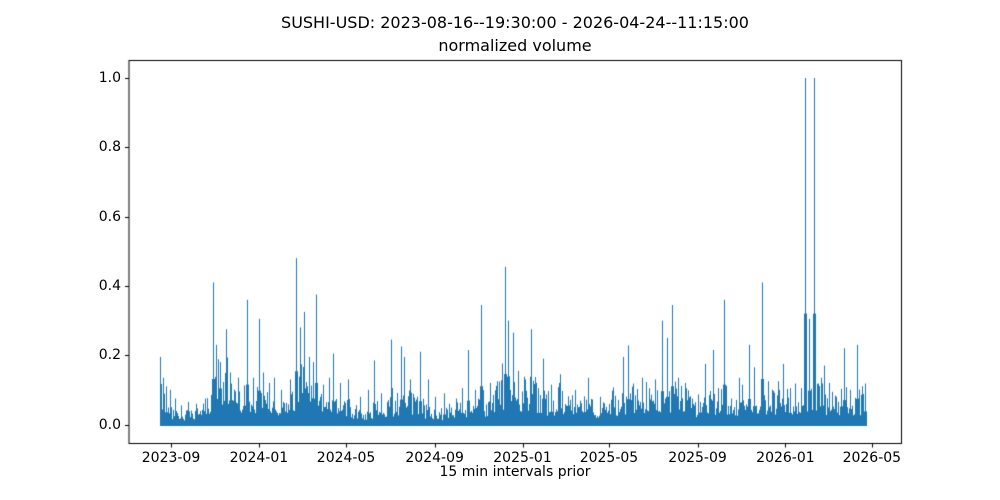  I want to click on x-tick-label: 2024-01, so click(259, 457).